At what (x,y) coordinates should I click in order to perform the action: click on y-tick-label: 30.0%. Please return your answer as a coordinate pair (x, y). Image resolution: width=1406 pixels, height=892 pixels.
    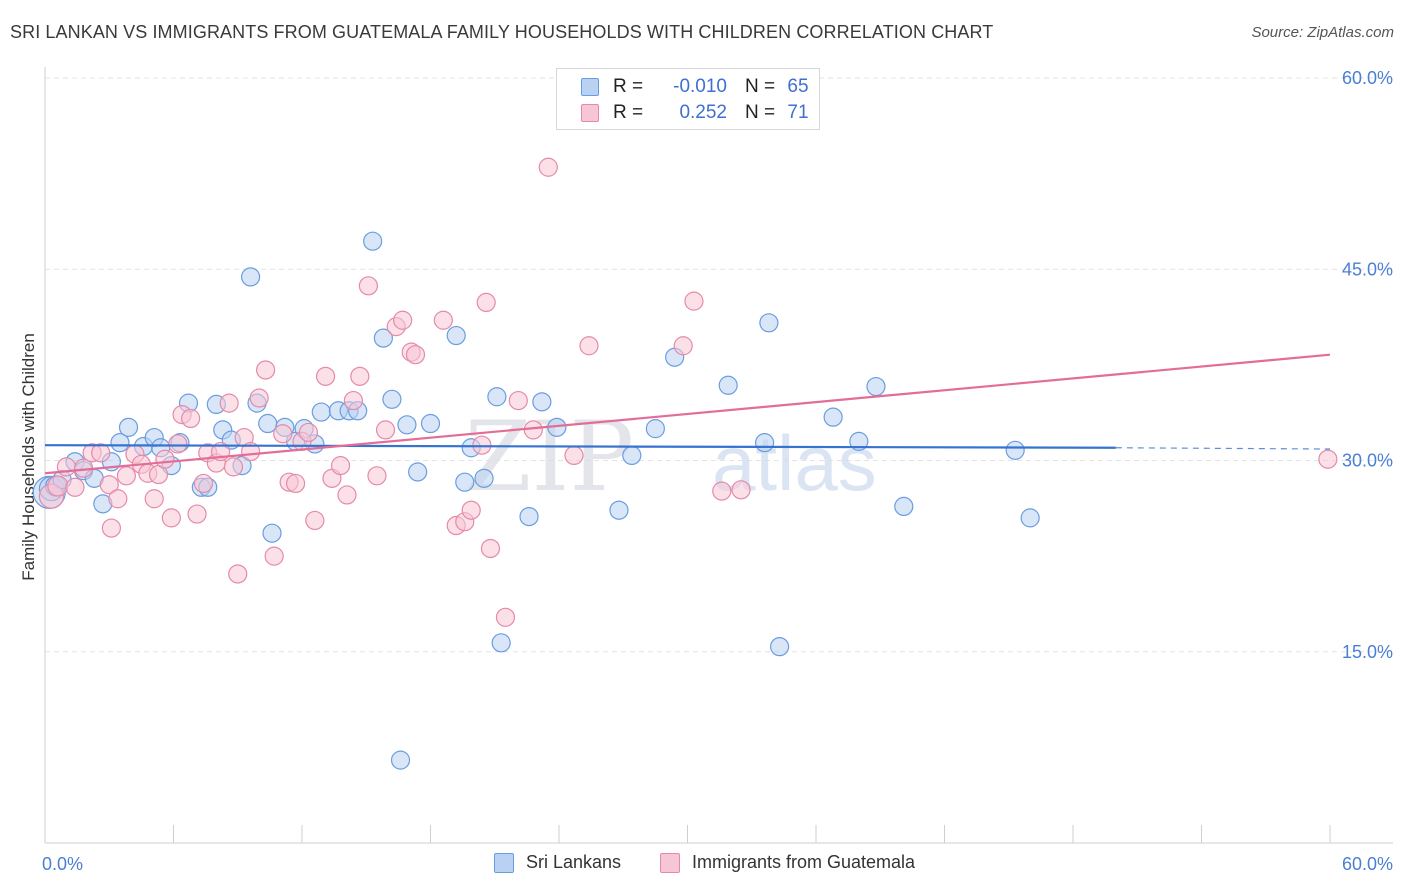
    Looking at the image, I should click on (1367, 461).